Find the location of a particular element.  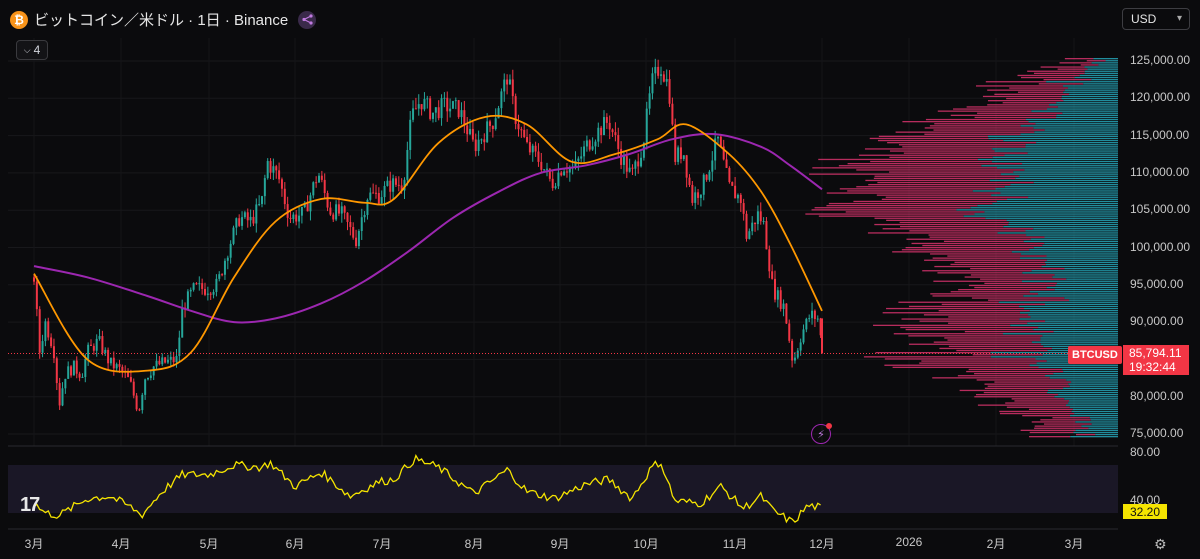

price-tick-label: 110,000.00 is located at coordinates (1160, 171).